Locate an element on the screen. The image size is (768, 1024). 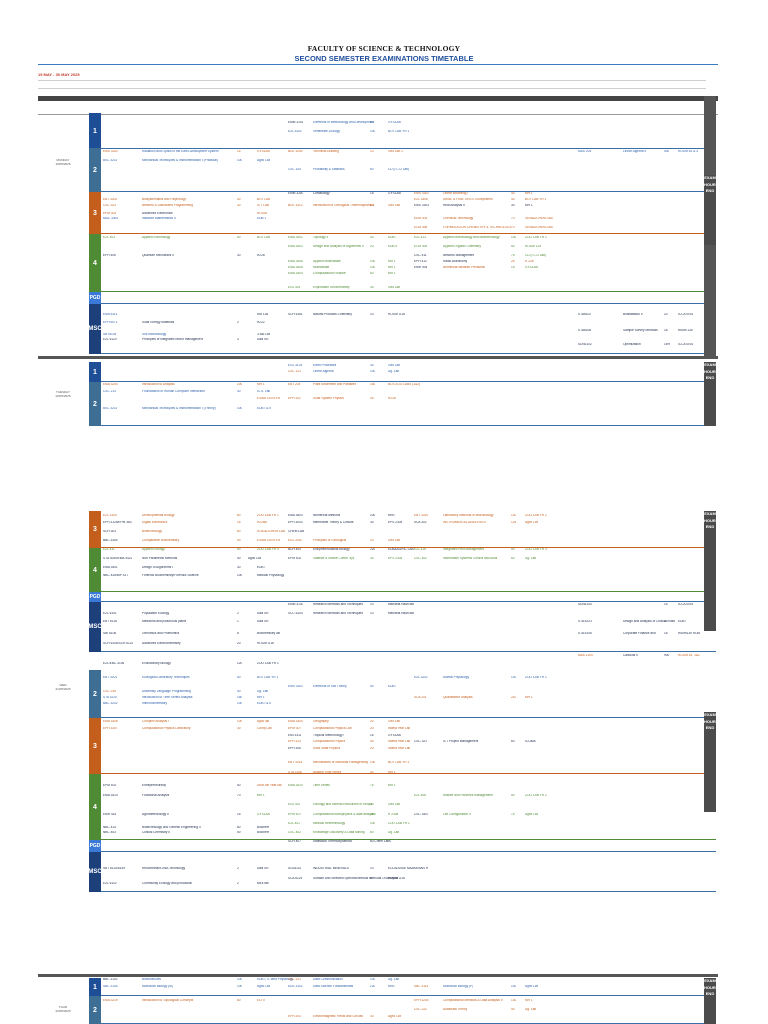
table-cell: STA6102 is located at coordinates (585, 314).